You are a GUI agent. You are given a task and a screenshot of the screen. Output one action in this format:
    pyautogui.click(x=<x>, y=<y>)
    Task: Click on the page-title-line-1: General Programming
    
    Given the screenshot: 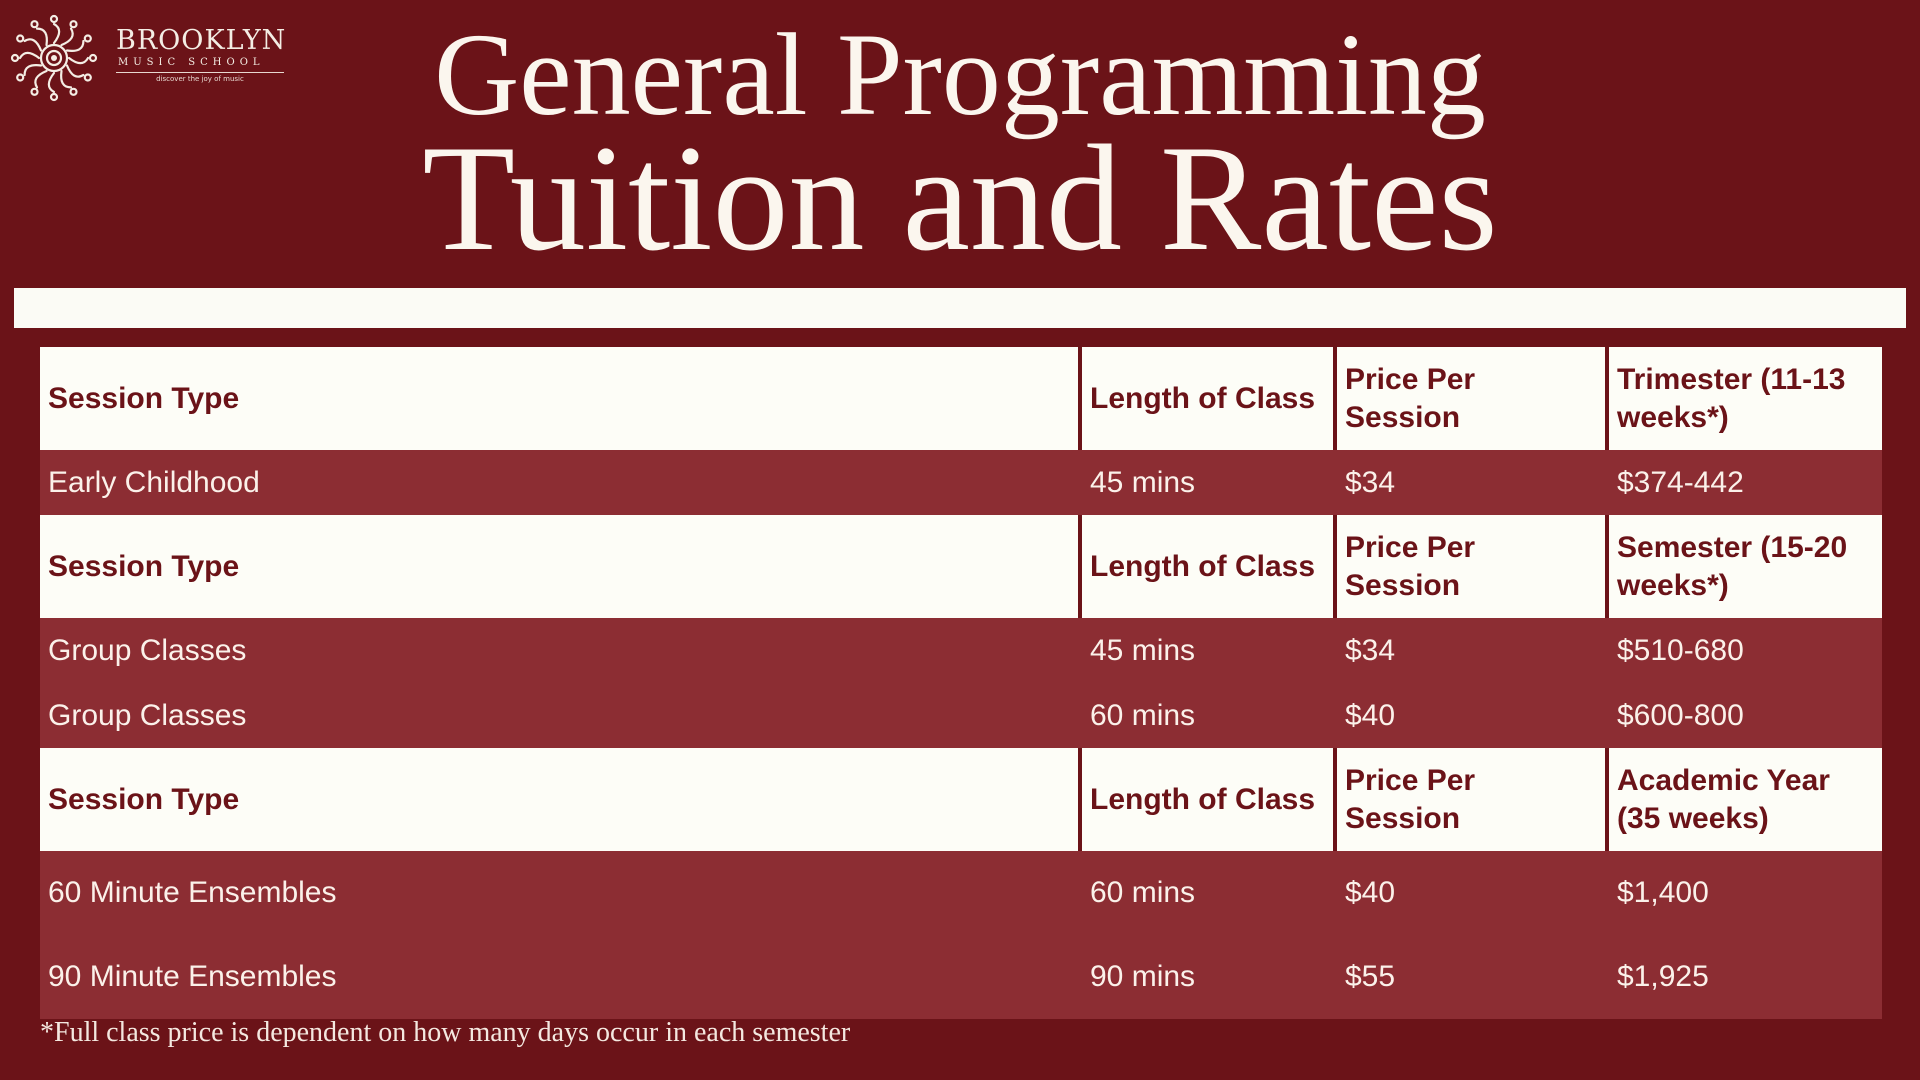 What is the action you would take?
    pyautogui.click(x=960, y=74)
    